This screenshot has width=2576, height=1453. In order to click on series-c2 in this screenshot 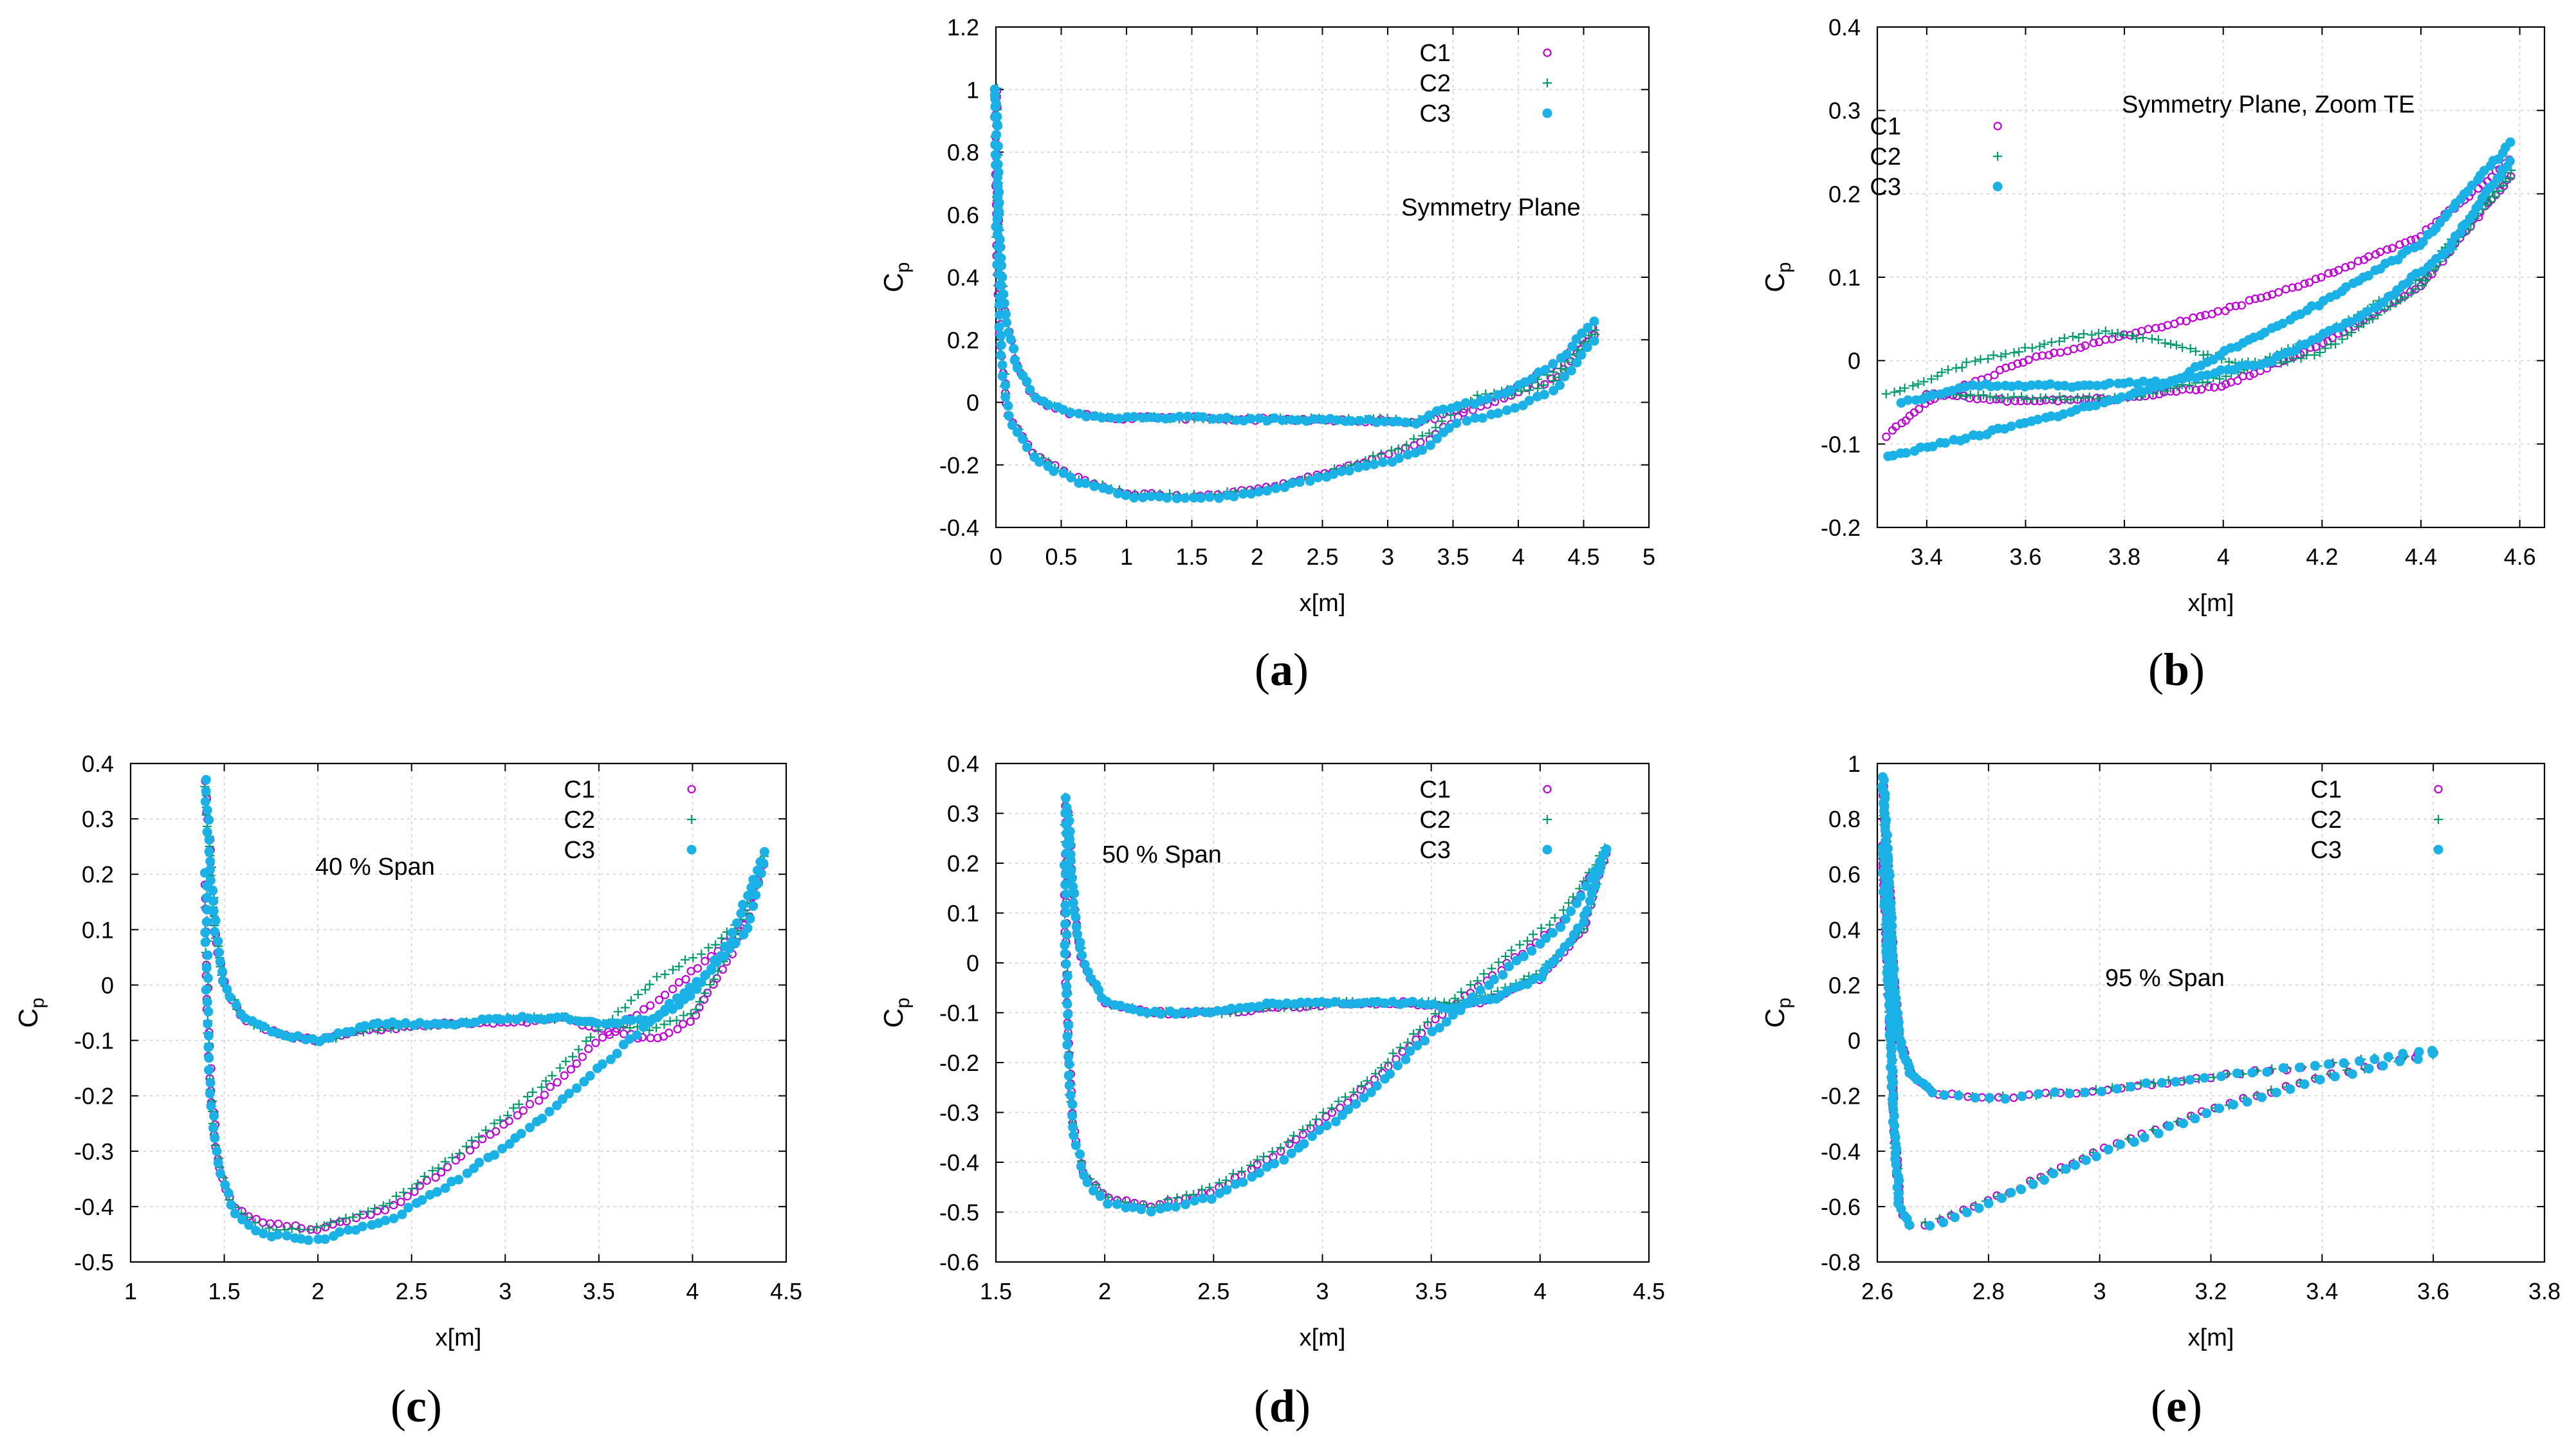, I will do `click(1295, 293)`.